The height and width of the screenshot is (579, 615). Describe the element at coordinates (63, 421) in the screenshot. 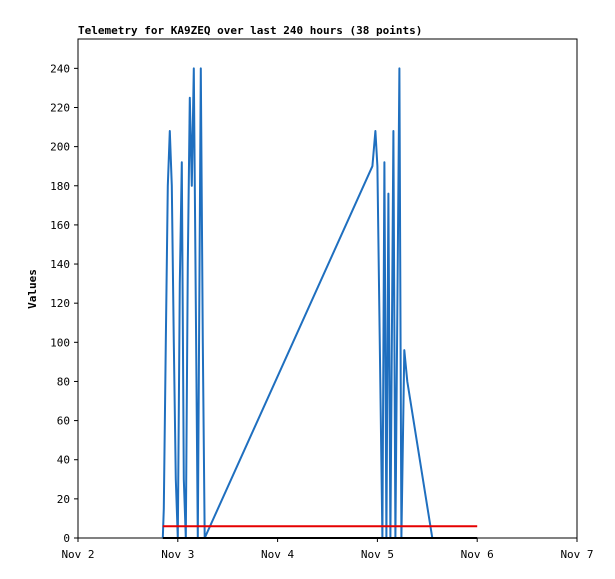

I see `y-tick-label: 60` at that location.